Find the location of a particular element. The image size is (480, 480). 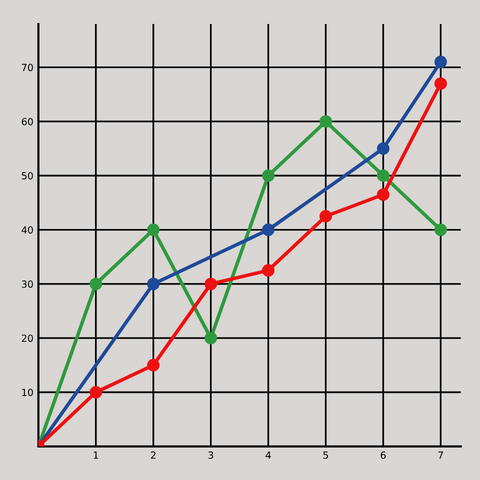

y-tick-label: 50 is located at coordinates (27, 176).